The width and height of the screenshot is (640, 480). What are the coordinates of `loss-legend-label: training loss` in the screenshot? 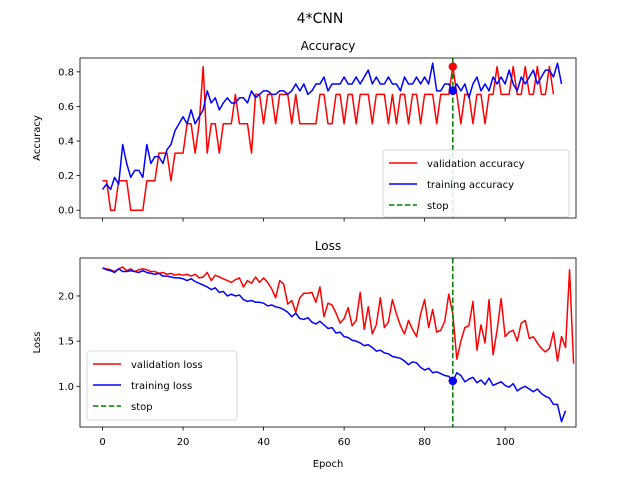 It's located at (161, 386).